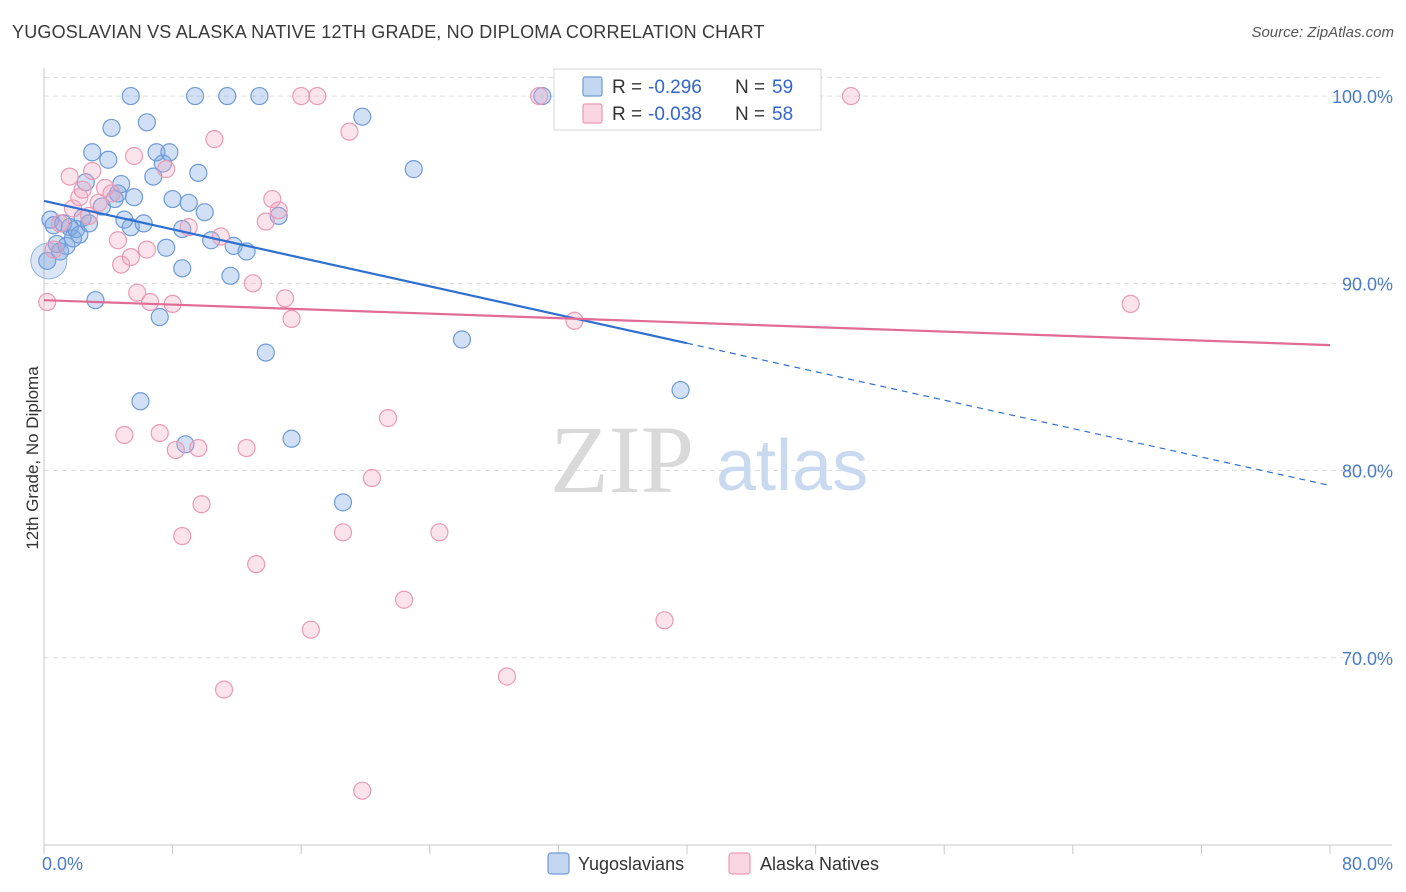 Image resolution: width=1406 pixels, height=892 pixels. I want to click on trend-line-yugoslavians, so click(365, 272).